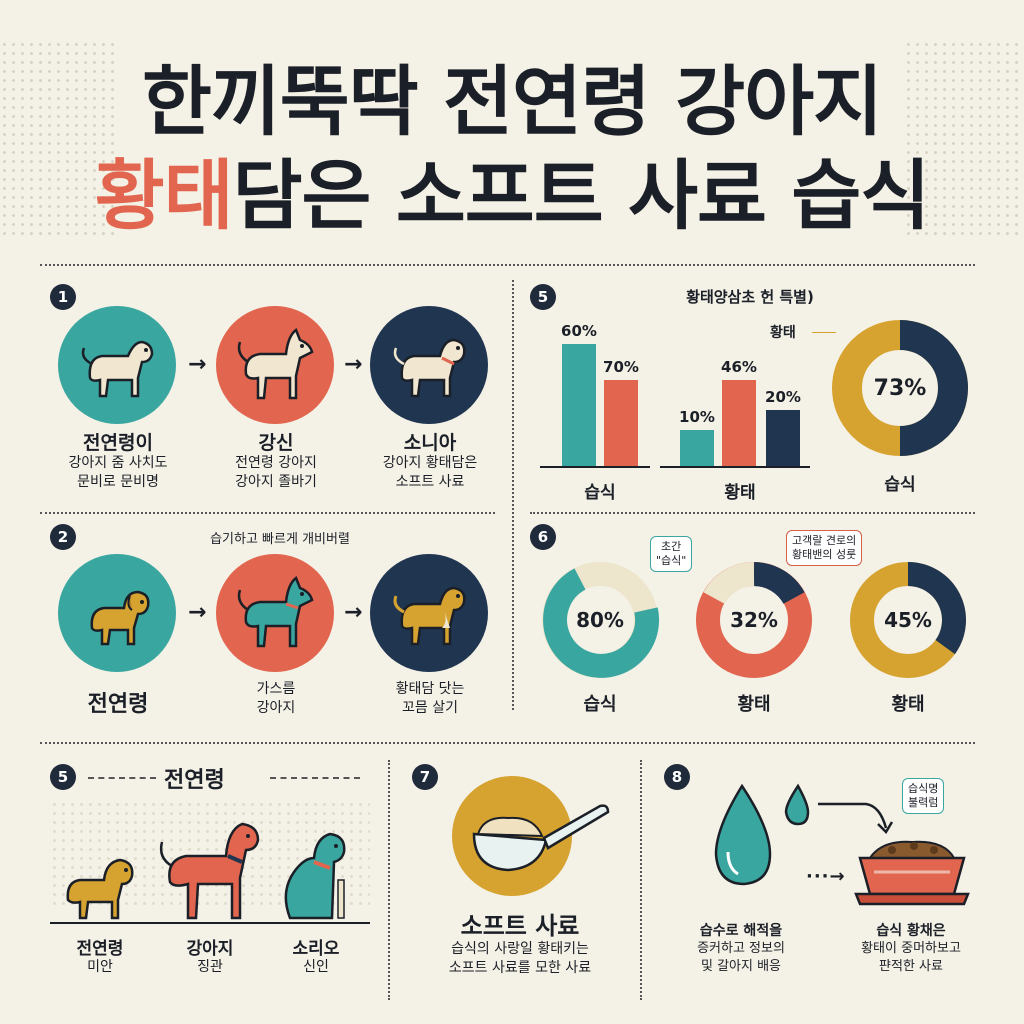 The image size is (1024, 1024). Describe the element at coordinates (210, 967) in the screenshot. I see `age-desc: 징관` at that location.